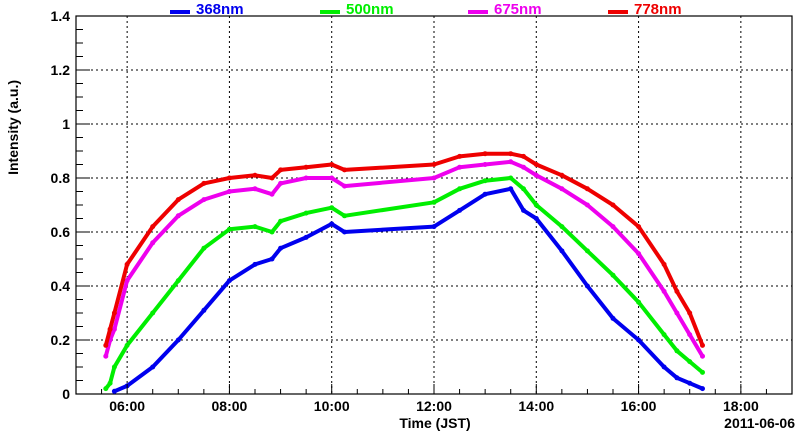 This screenshot has width=800, height=434. What do you see at coordinates (61, 178) in the screenshot?
I see `y-tick-label: 0.8` at bounding box center [61, 178].